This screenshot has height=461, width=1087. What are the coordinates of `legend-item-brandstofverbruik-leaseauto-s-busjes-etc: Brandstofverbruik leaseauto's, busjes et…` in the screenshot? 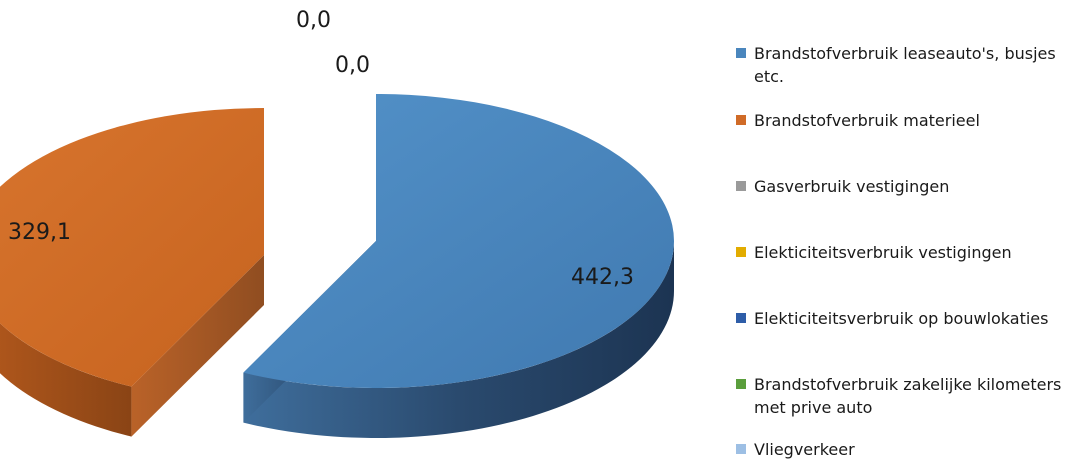 It's located at (911, 65).